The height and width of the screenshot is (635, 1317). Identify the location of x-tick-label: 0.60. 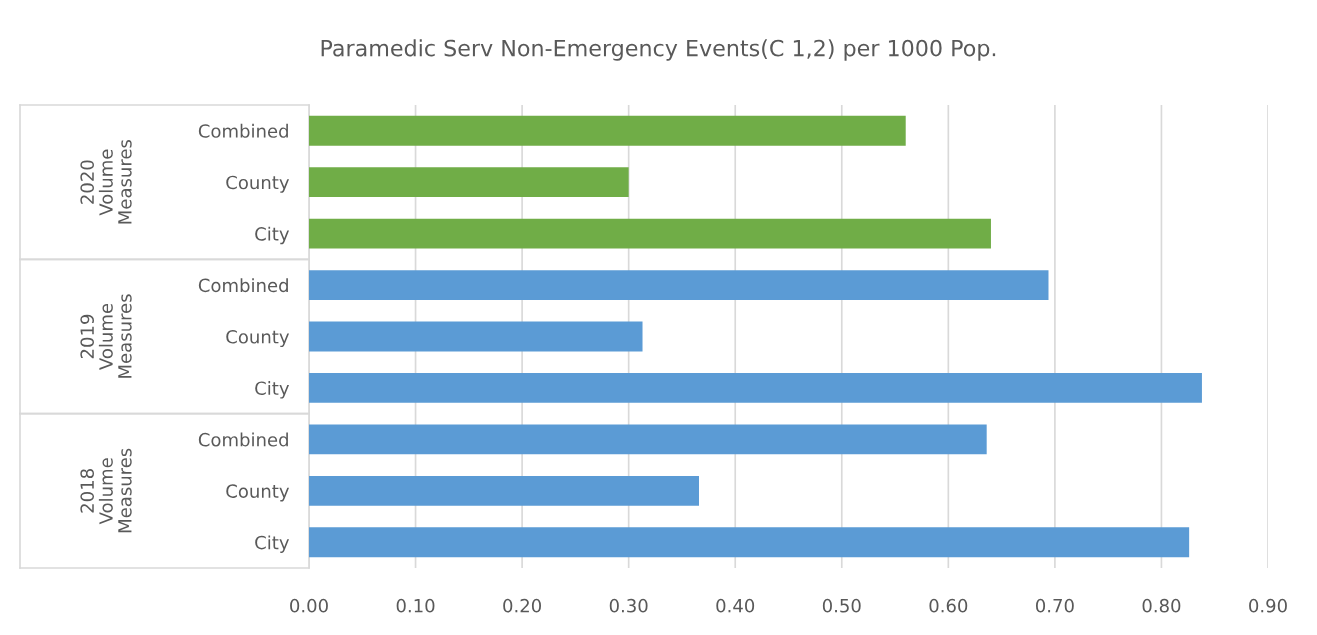
(948, 605).